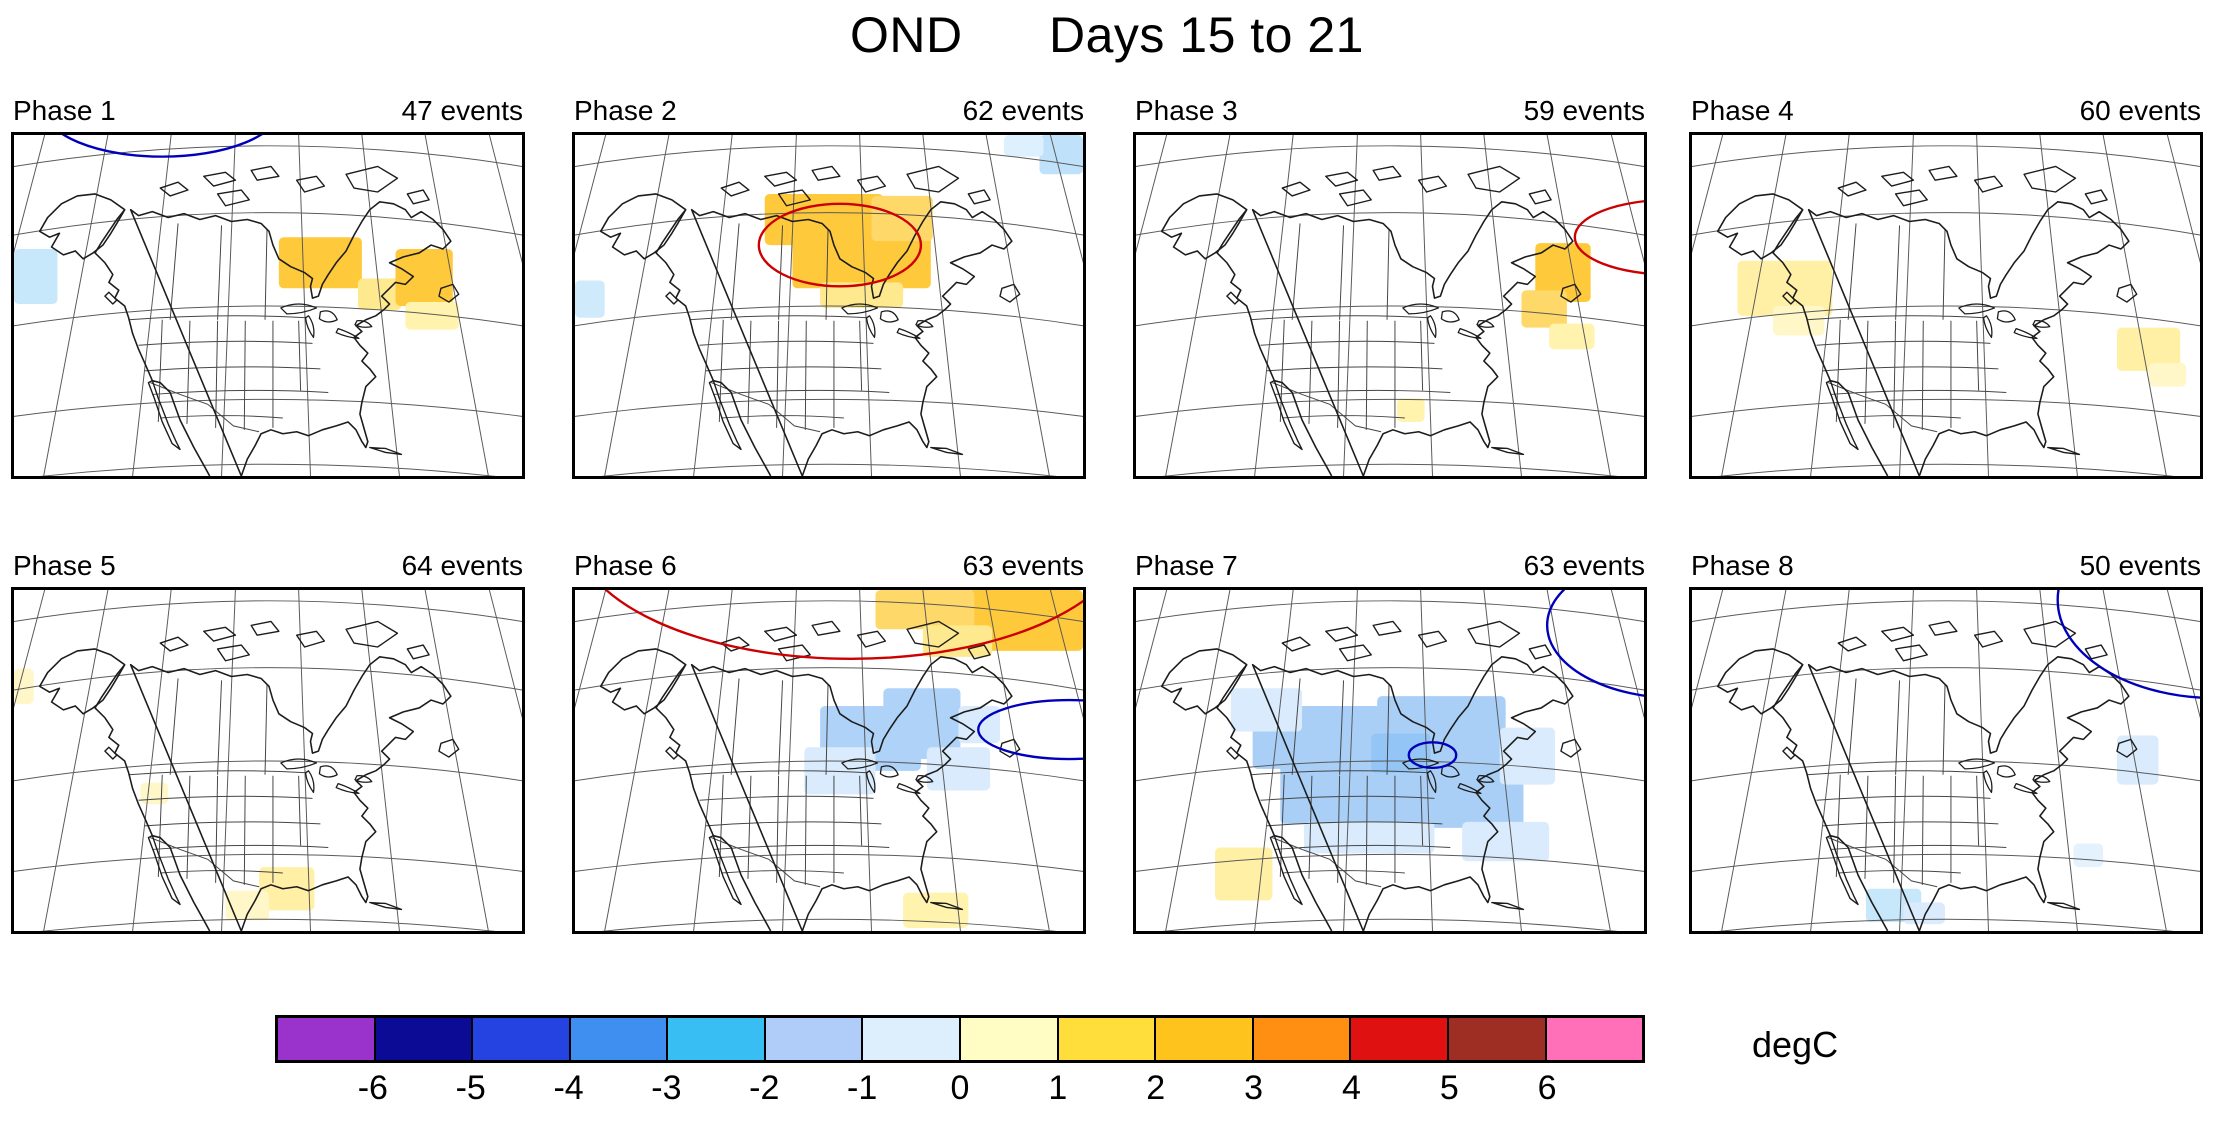  I want to click on panel-phase-8: Phase 8 50 events, so click(1946, 741).